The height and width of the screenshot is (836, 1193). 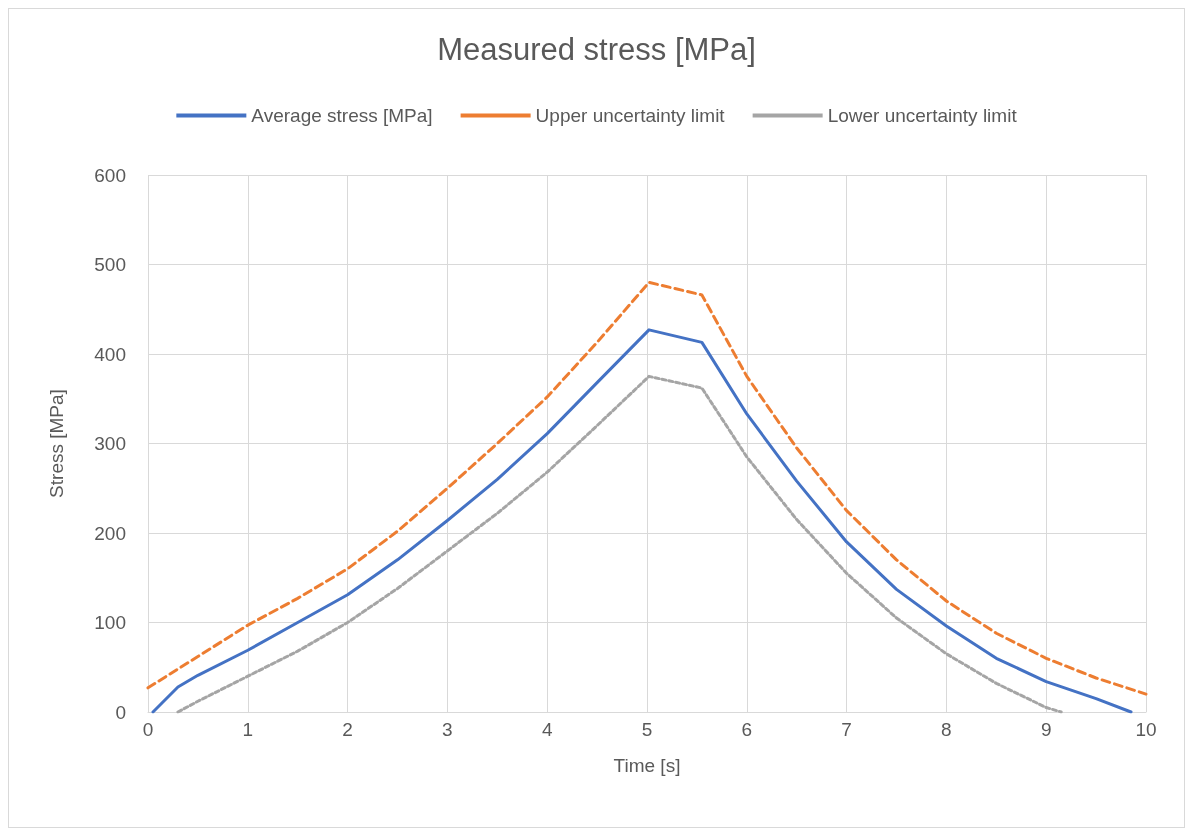 What do you see at coordinates (747, 729) in the screenshot?
I see `x-tick-label: 6` at bounding box center [747, 729].